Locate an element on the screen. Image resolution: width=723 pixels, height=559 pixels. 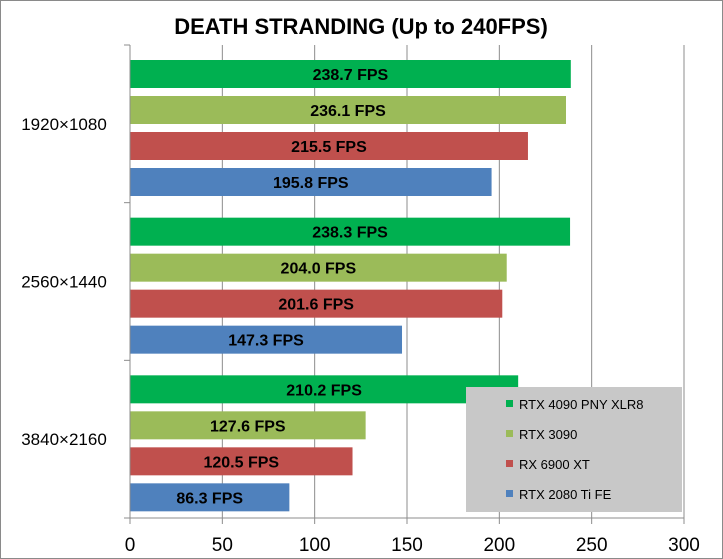
data-label-0-2: 210.2 FPS is located at coordinates (324, 390).